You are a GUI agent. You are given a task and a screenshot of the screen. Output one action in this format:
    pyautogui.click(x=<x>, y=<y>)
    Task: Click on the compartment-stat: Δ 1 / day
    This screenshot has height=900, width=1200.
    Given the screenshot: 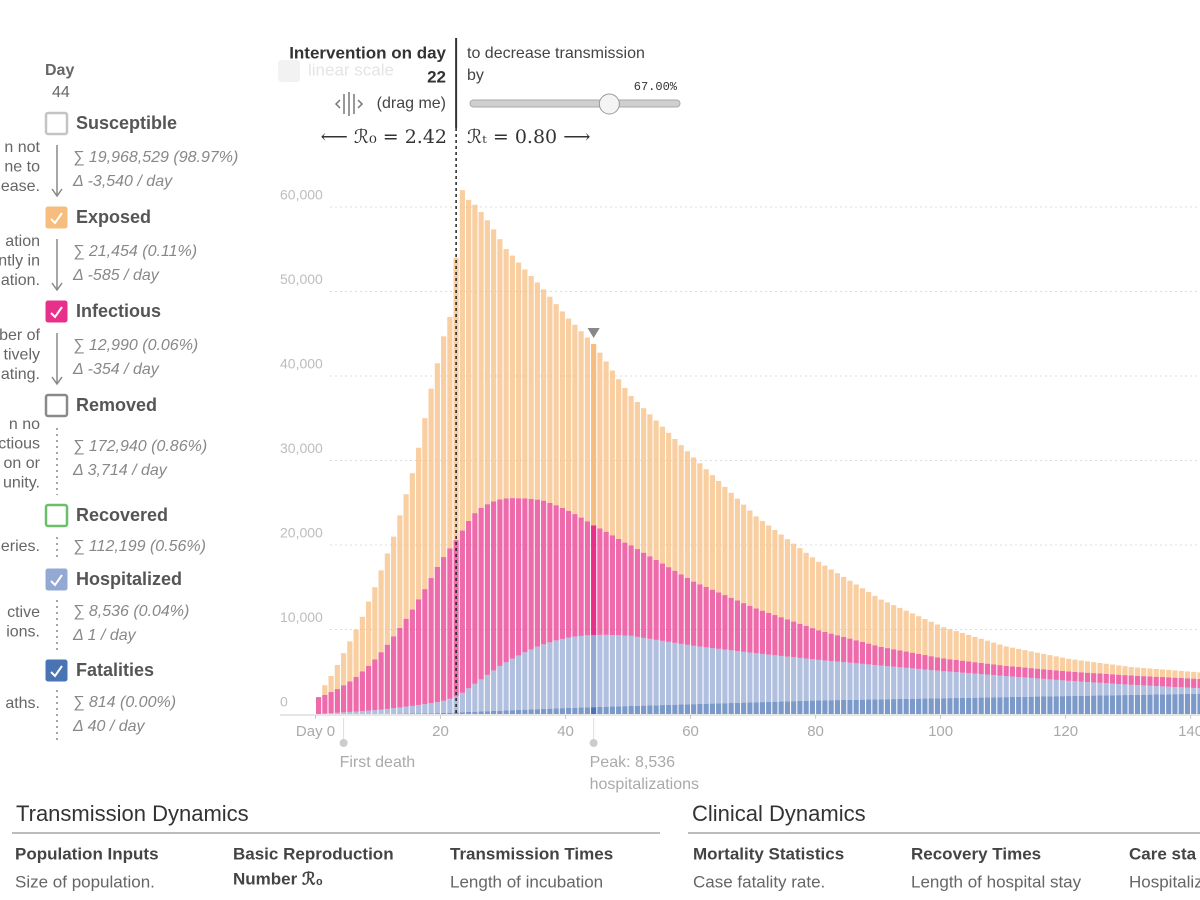 What is the action you would take?
    pyautogui.click(x=104, y=635)
    